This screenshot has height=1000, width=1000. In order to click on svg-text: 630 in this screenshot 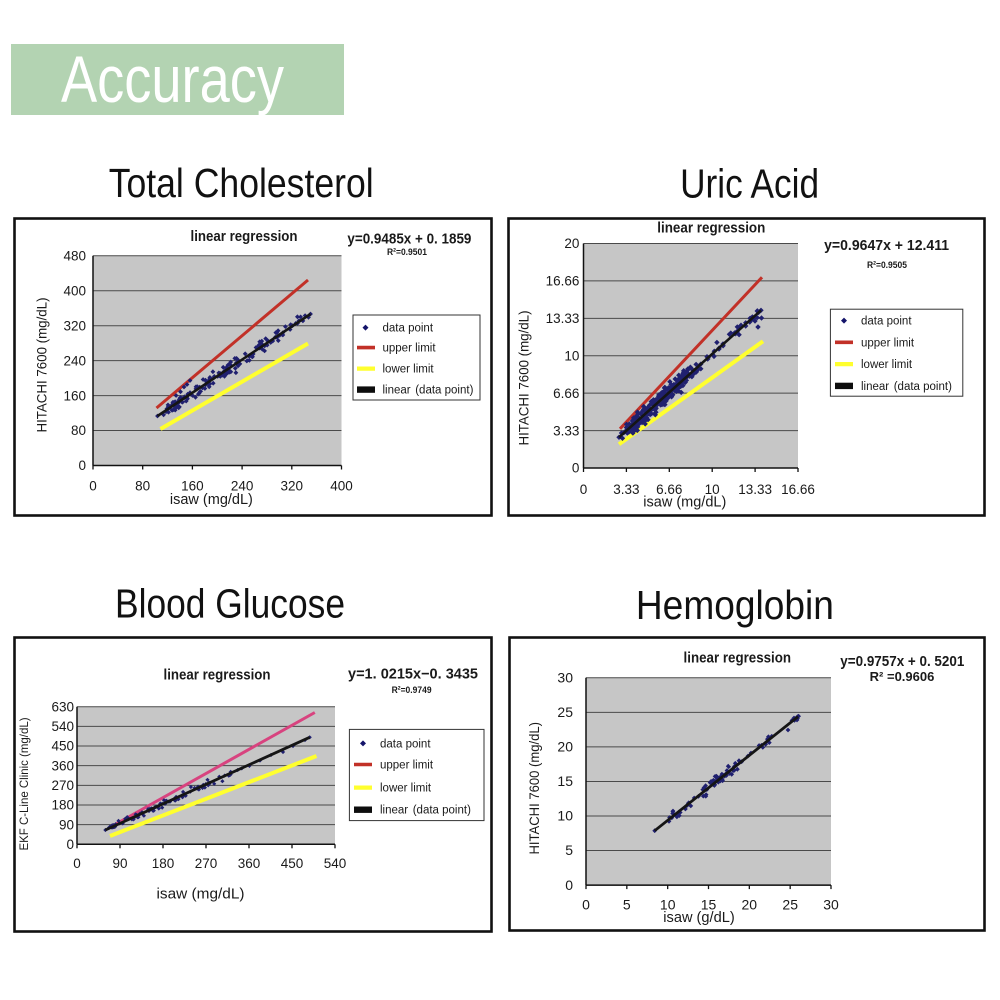, I will do `click(62, 706)`.